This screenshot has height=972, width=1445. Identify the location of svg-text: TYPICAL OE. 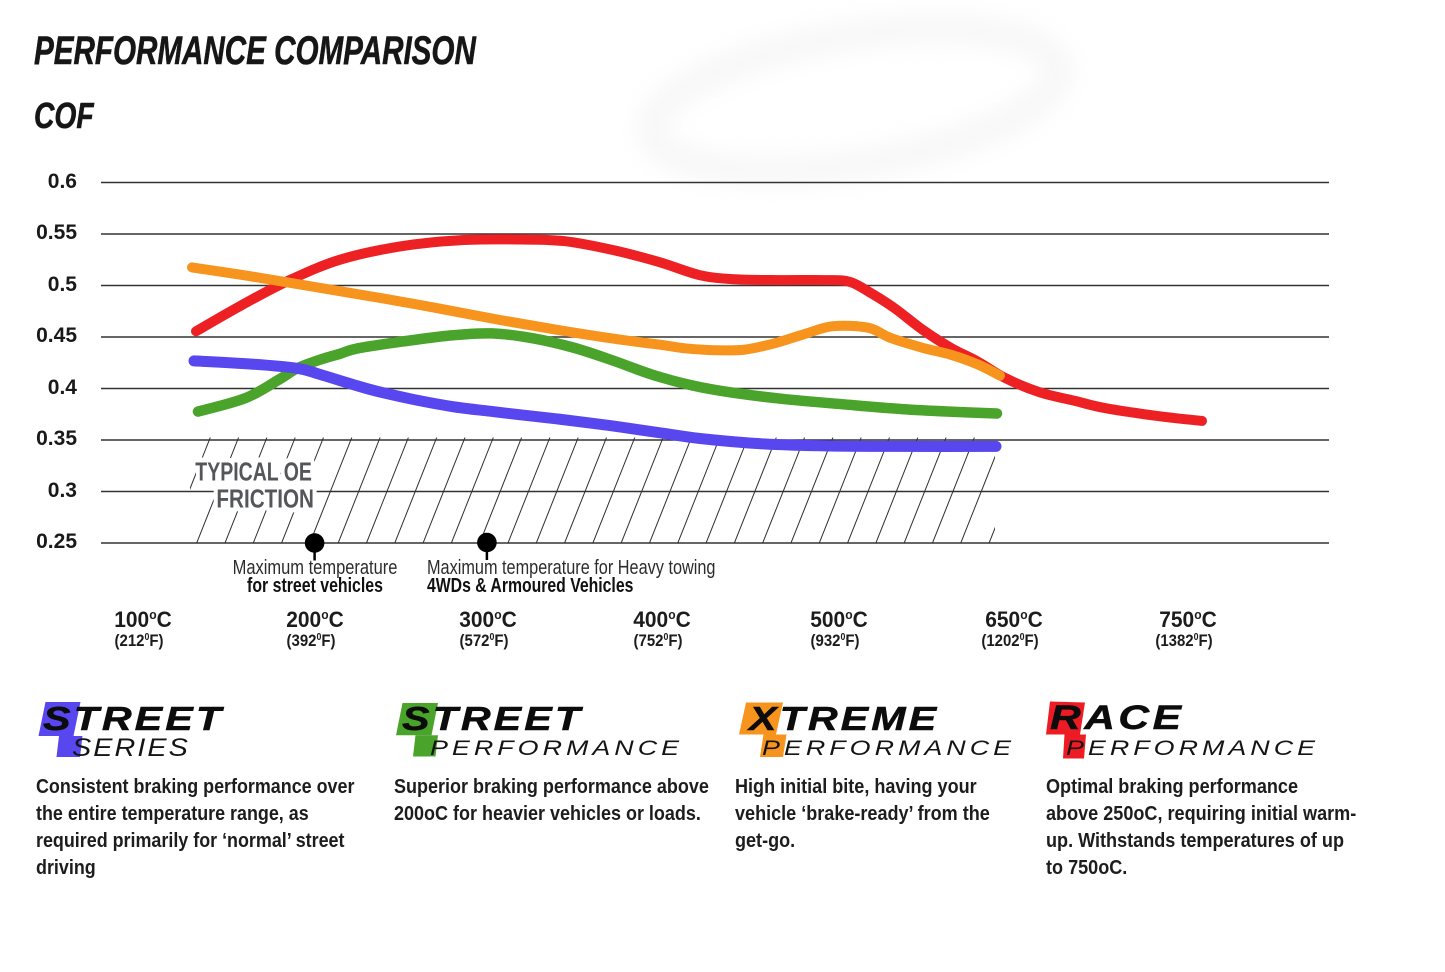
(253, 472).